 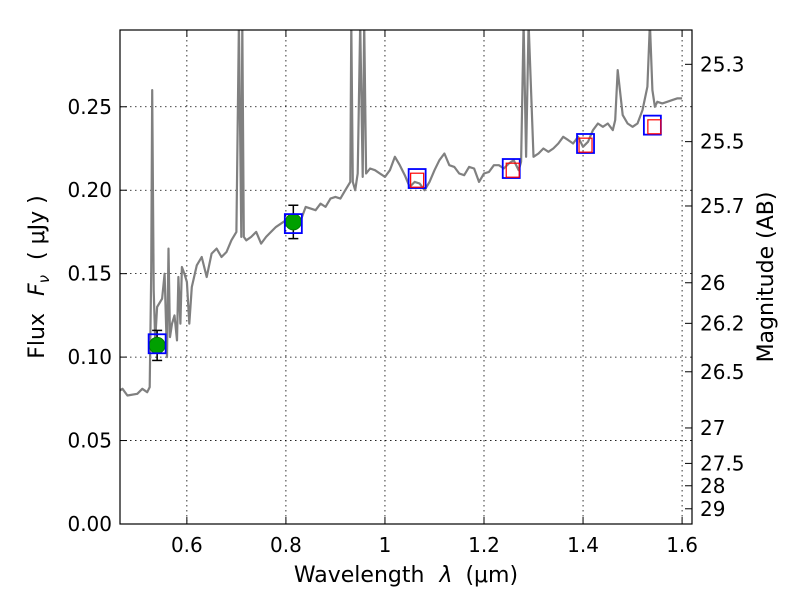 I want to click on y-tick-label: 0.00, so click(x=89, y=524).